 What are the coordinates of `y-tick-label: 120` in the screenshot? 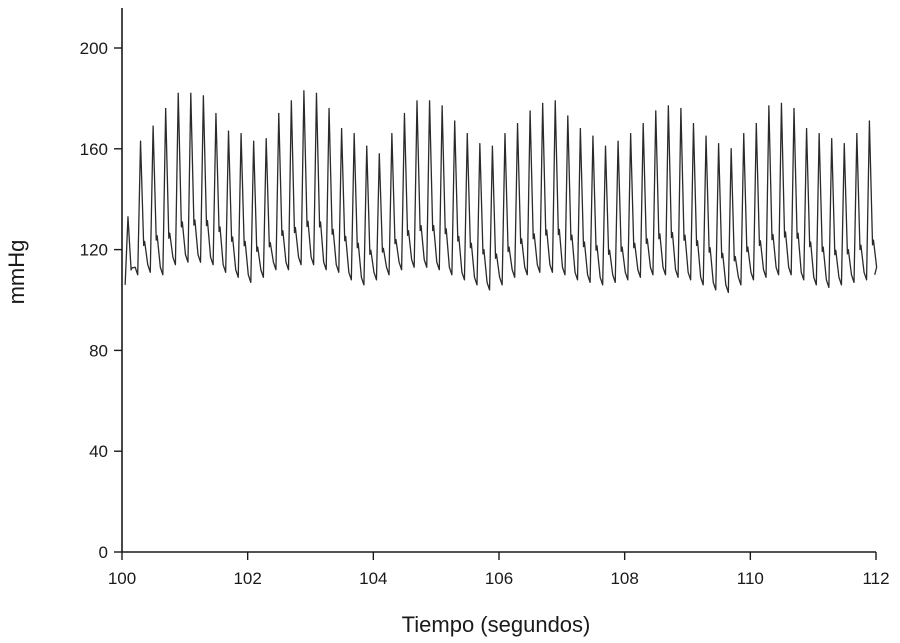 It's located at (94, 250).